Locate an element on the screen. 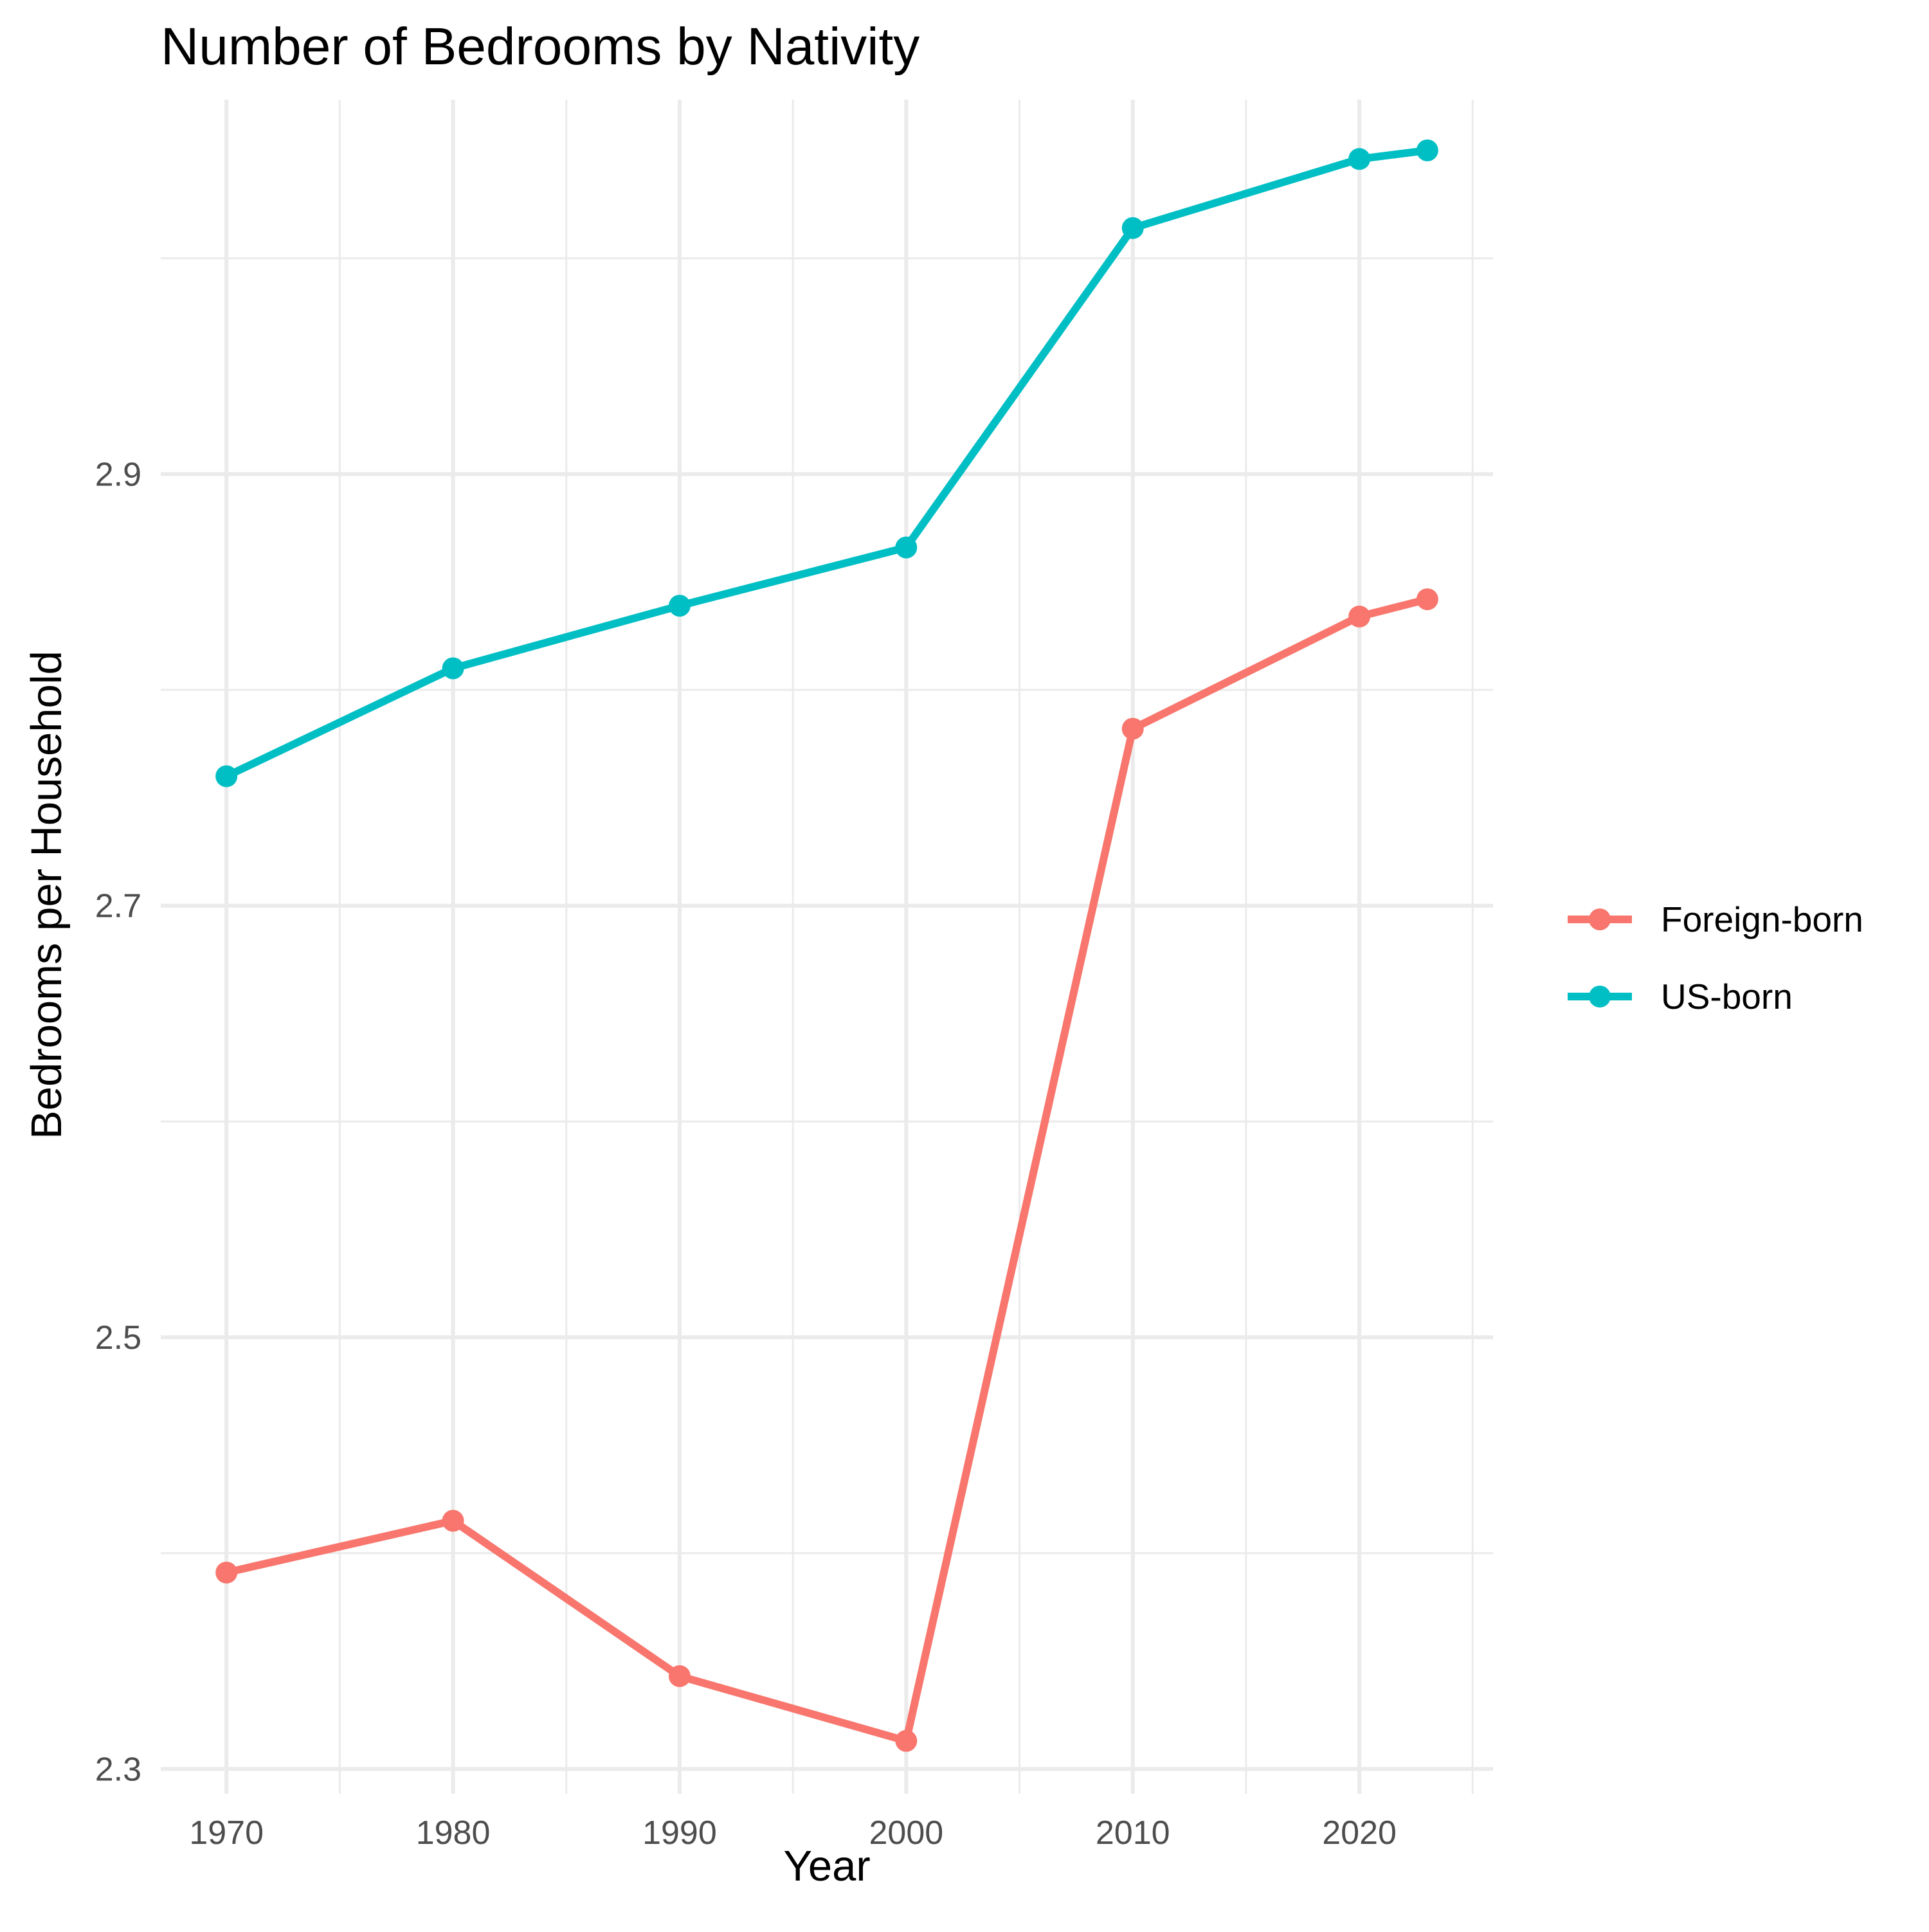  legend: Foreign-born US-born is located at coordinates (1715, 957).